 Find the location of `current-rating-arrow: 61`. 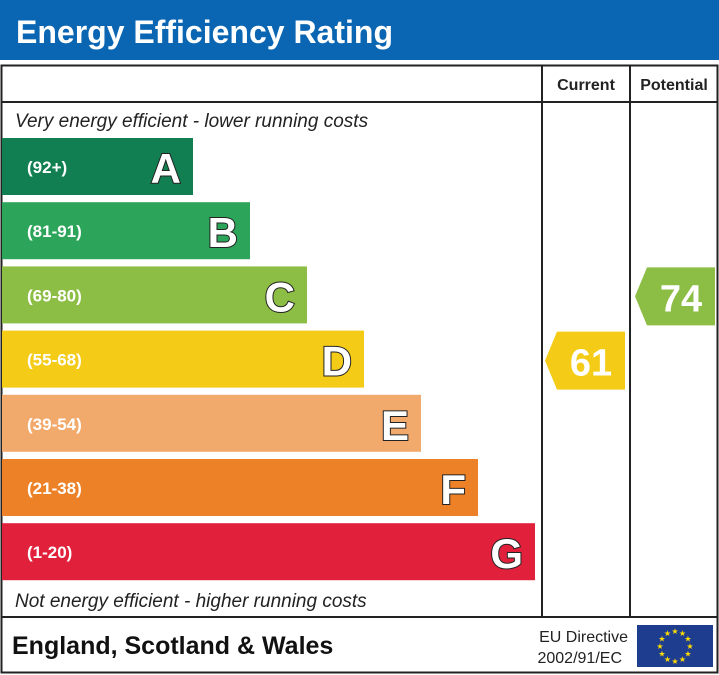

current-rating-arrow: 61 is located at coordinates (585, 360).